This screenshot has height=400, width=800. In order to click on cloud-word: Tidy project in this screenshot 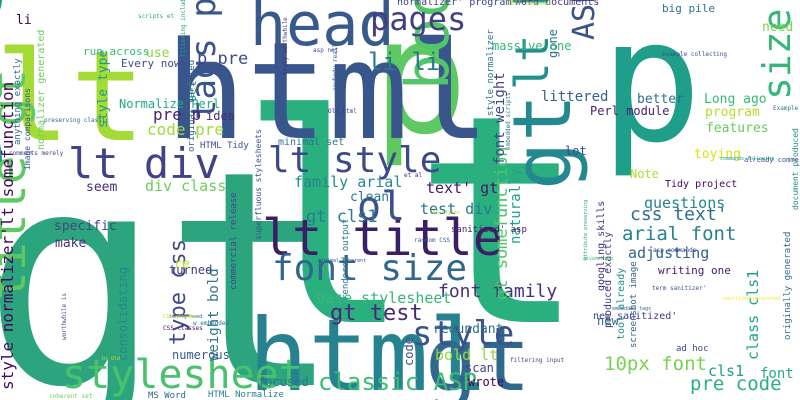, I will do `click(701, 184)`.